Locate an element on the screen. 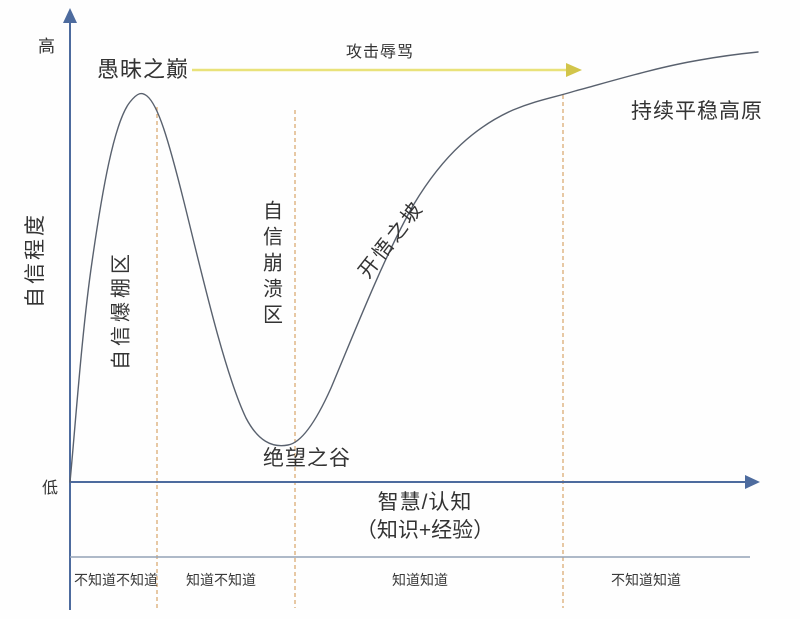 The width and height of the screenshot is (800, 619). y-axis-title: 自信程度 is located at coordinates (35, 260).